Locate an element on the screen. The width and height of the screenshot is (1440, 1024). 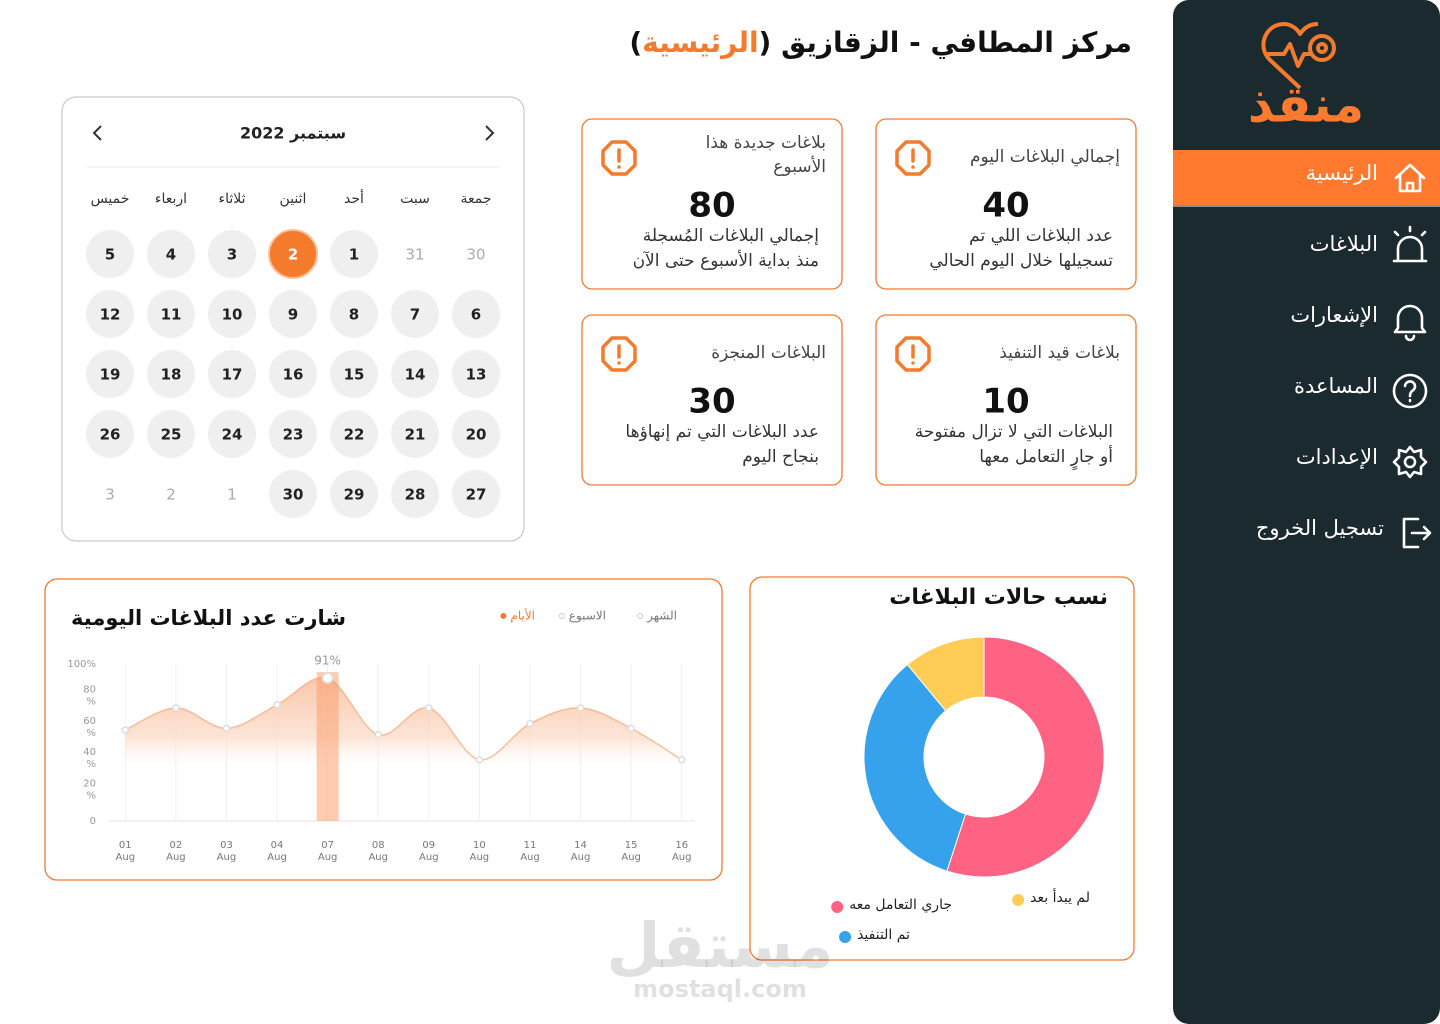
highlight-bar is located at coordinates (327, 746).